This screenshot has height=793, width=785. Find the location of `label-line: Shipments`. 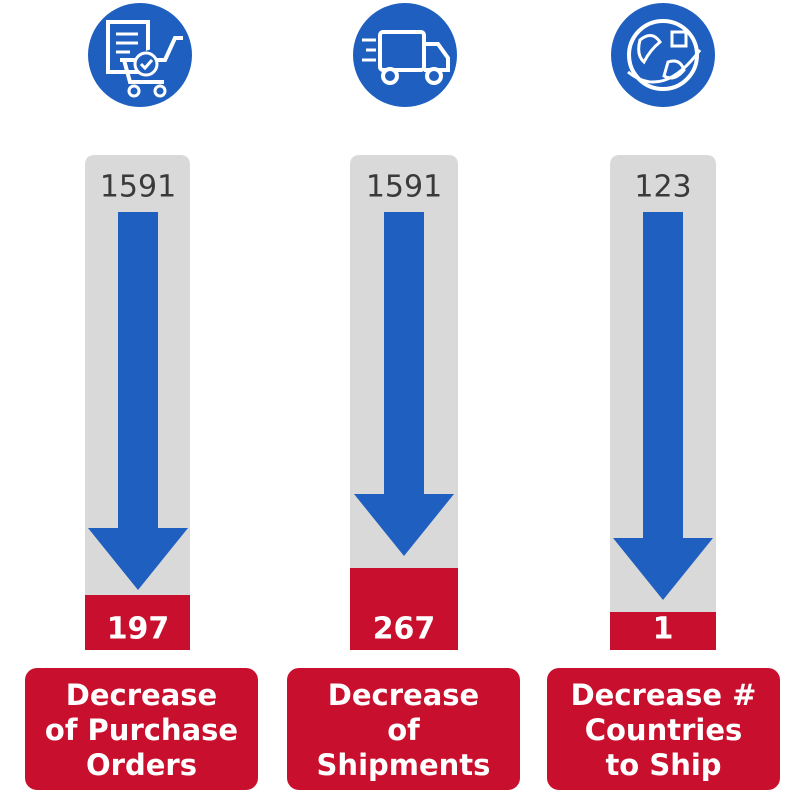

label-line: Shipments is located at coordinates (404, 765).